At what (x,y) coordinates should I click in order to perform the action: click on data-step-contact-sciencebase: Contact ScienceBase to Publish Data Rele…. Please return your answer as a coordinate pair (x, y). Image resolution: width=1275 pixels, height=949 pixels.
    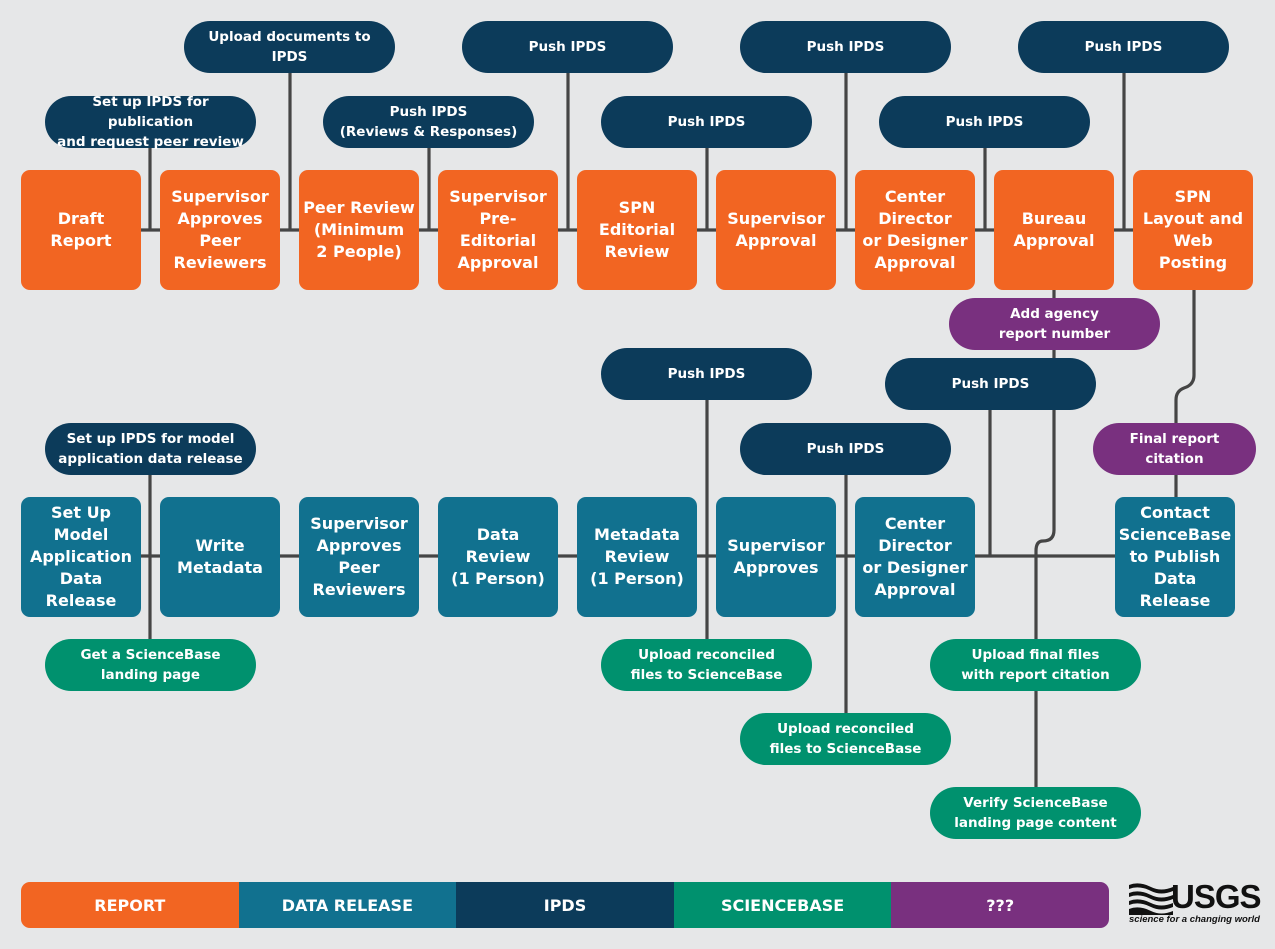
    Looking at the image, I should click on (1175, 557).